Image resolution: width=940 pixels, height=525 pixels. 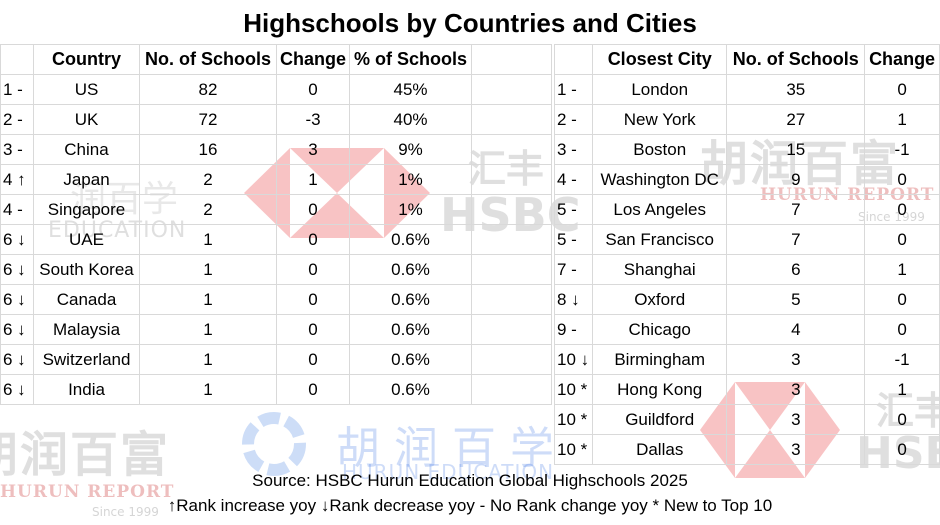 What do you see at coordinates (747, 239) in the screenshot?
I see `city-row: 5 - San Francisco 7 0` at bounding box center [747, 239].